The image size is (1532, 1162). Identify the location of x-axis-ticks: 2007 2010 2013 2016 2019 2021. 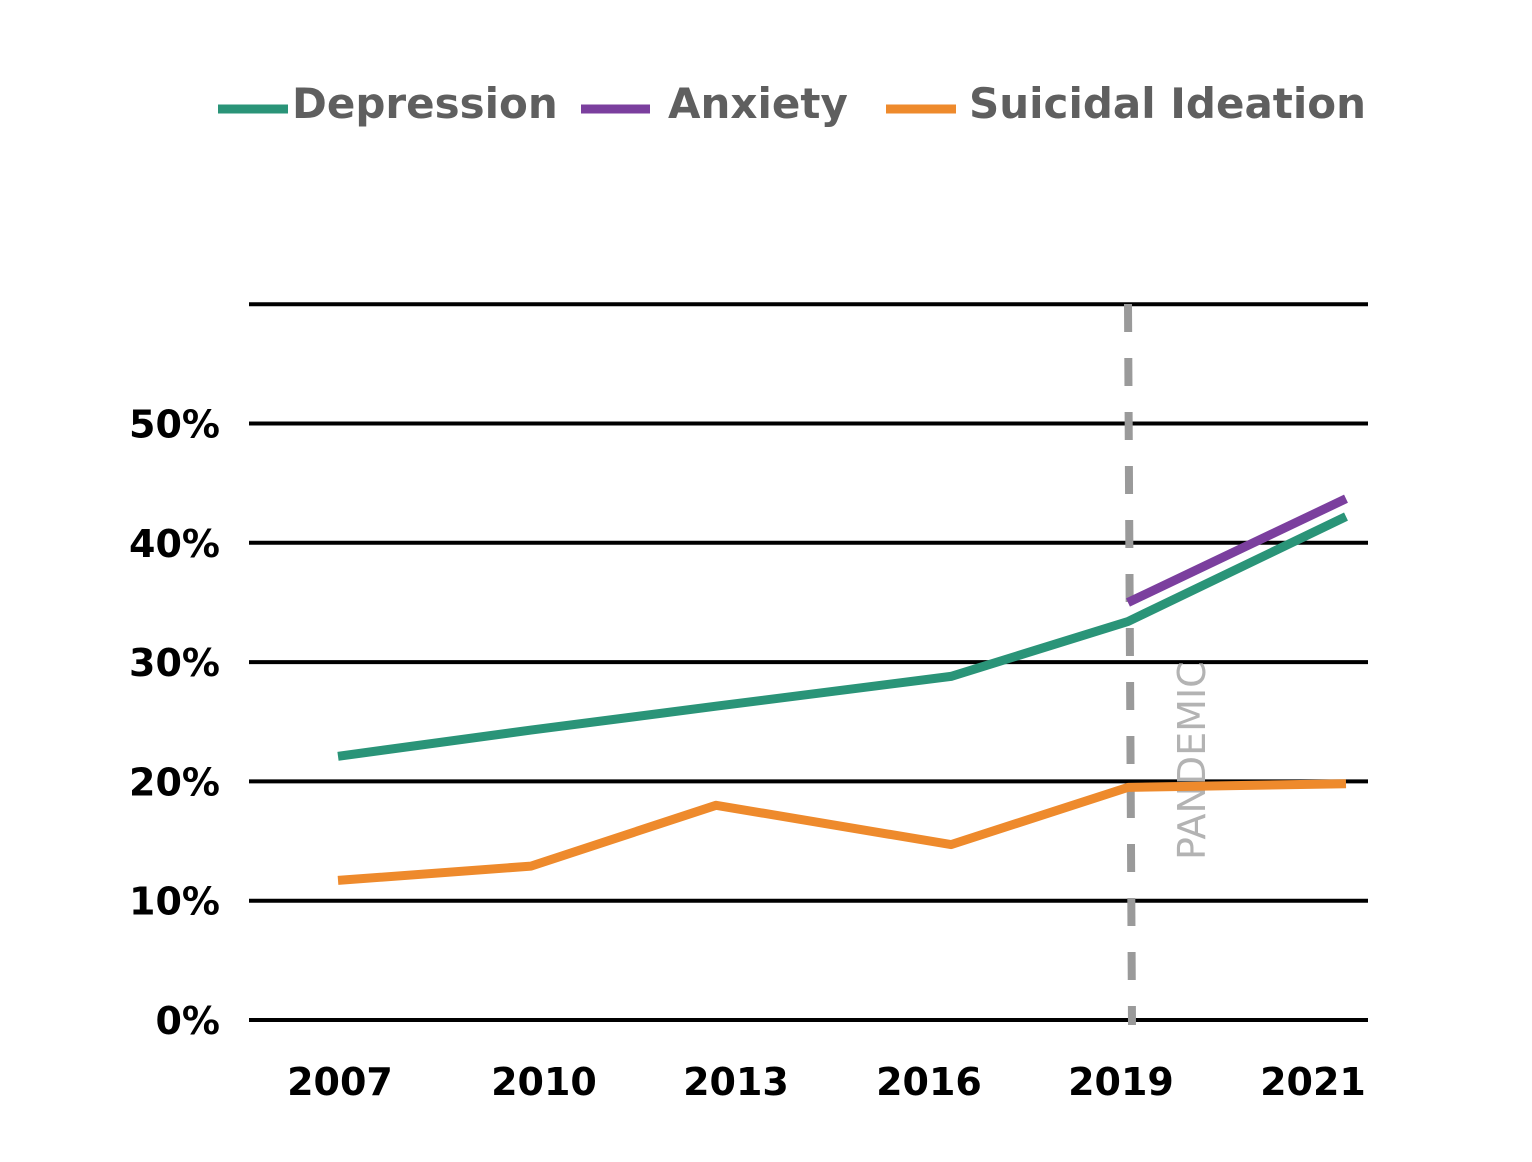
(826, 1082).